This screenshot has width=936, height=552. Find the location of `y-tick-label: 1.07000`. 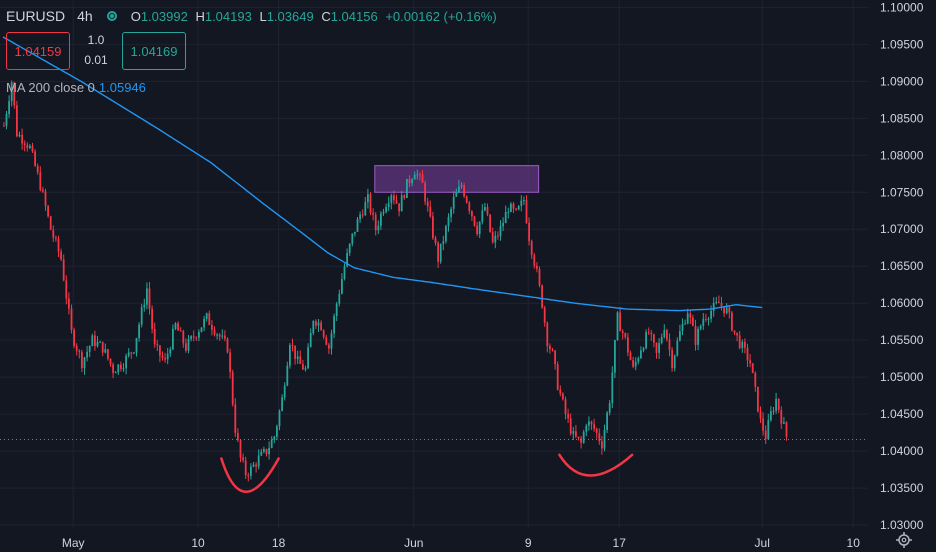

y-tick-label: 1.07000 is located at coordinates (902, 229).